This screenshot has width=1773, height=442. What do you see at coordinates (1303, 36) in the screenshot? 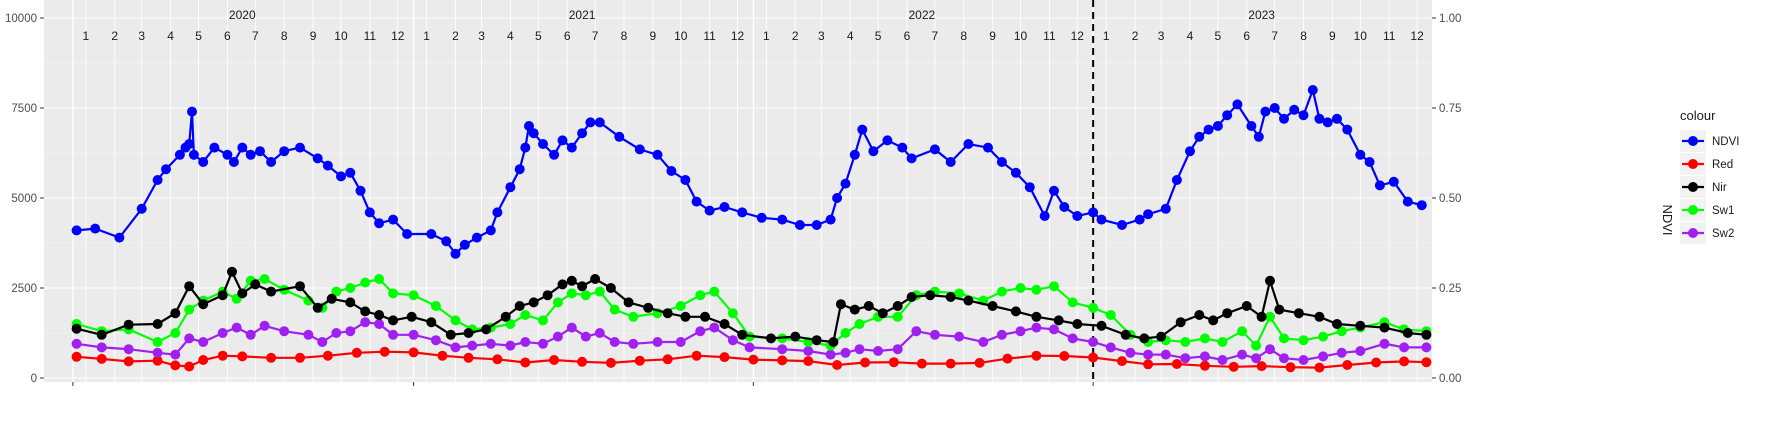
I see `month-label: 8` at bounding box center [1303, 36].